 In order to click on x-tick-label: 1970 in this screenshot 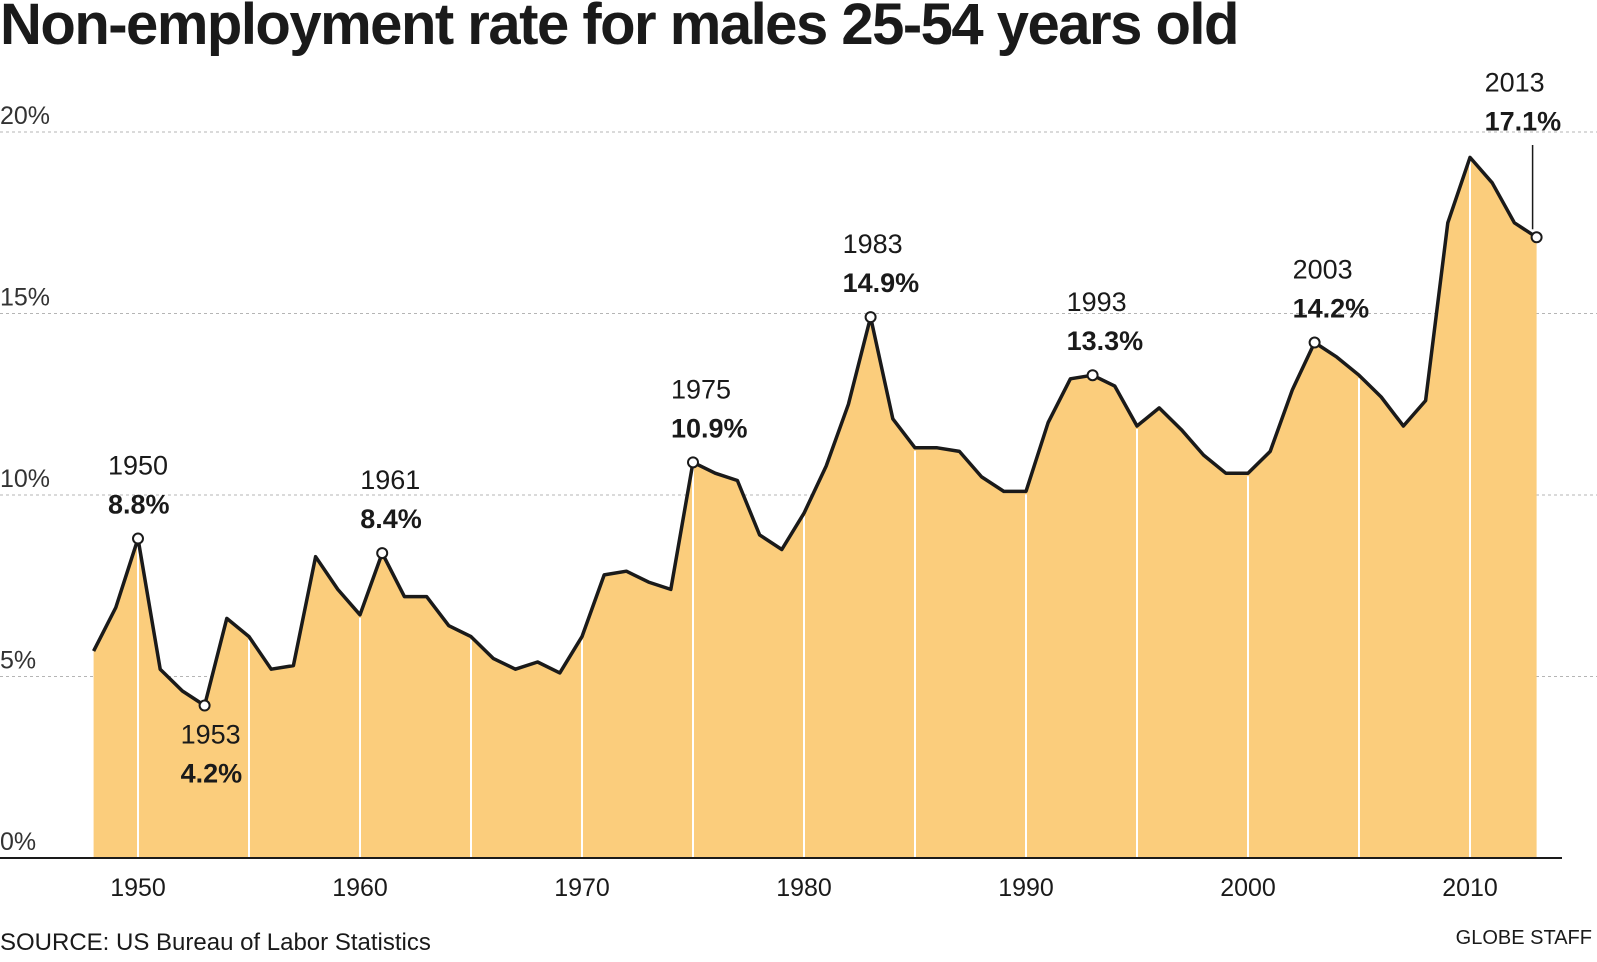, I will do `click(582, 888)`.